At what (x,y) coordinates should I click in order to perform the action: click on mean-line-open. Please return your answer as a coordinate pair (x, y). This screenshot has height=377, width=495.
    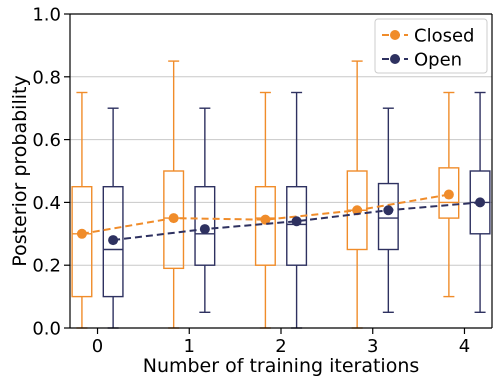
    Looking at the image, I should click on (296, 221).